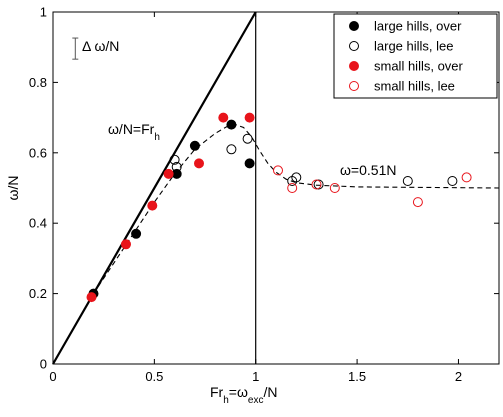 Image resolution: width=503 pixels, height=417 pixels. Describe the element at coordinates (134, 132) in the screenshot. I see `line-label: ω/N=Frh` at that location.